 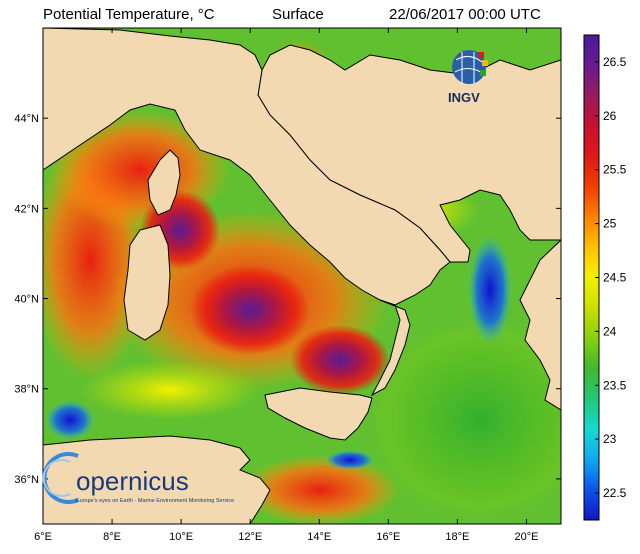 What do you see at coordinates (319, 537) in the screenshot?
I see `lon-tick-label: 14°E` at bounding box center [319, 537].